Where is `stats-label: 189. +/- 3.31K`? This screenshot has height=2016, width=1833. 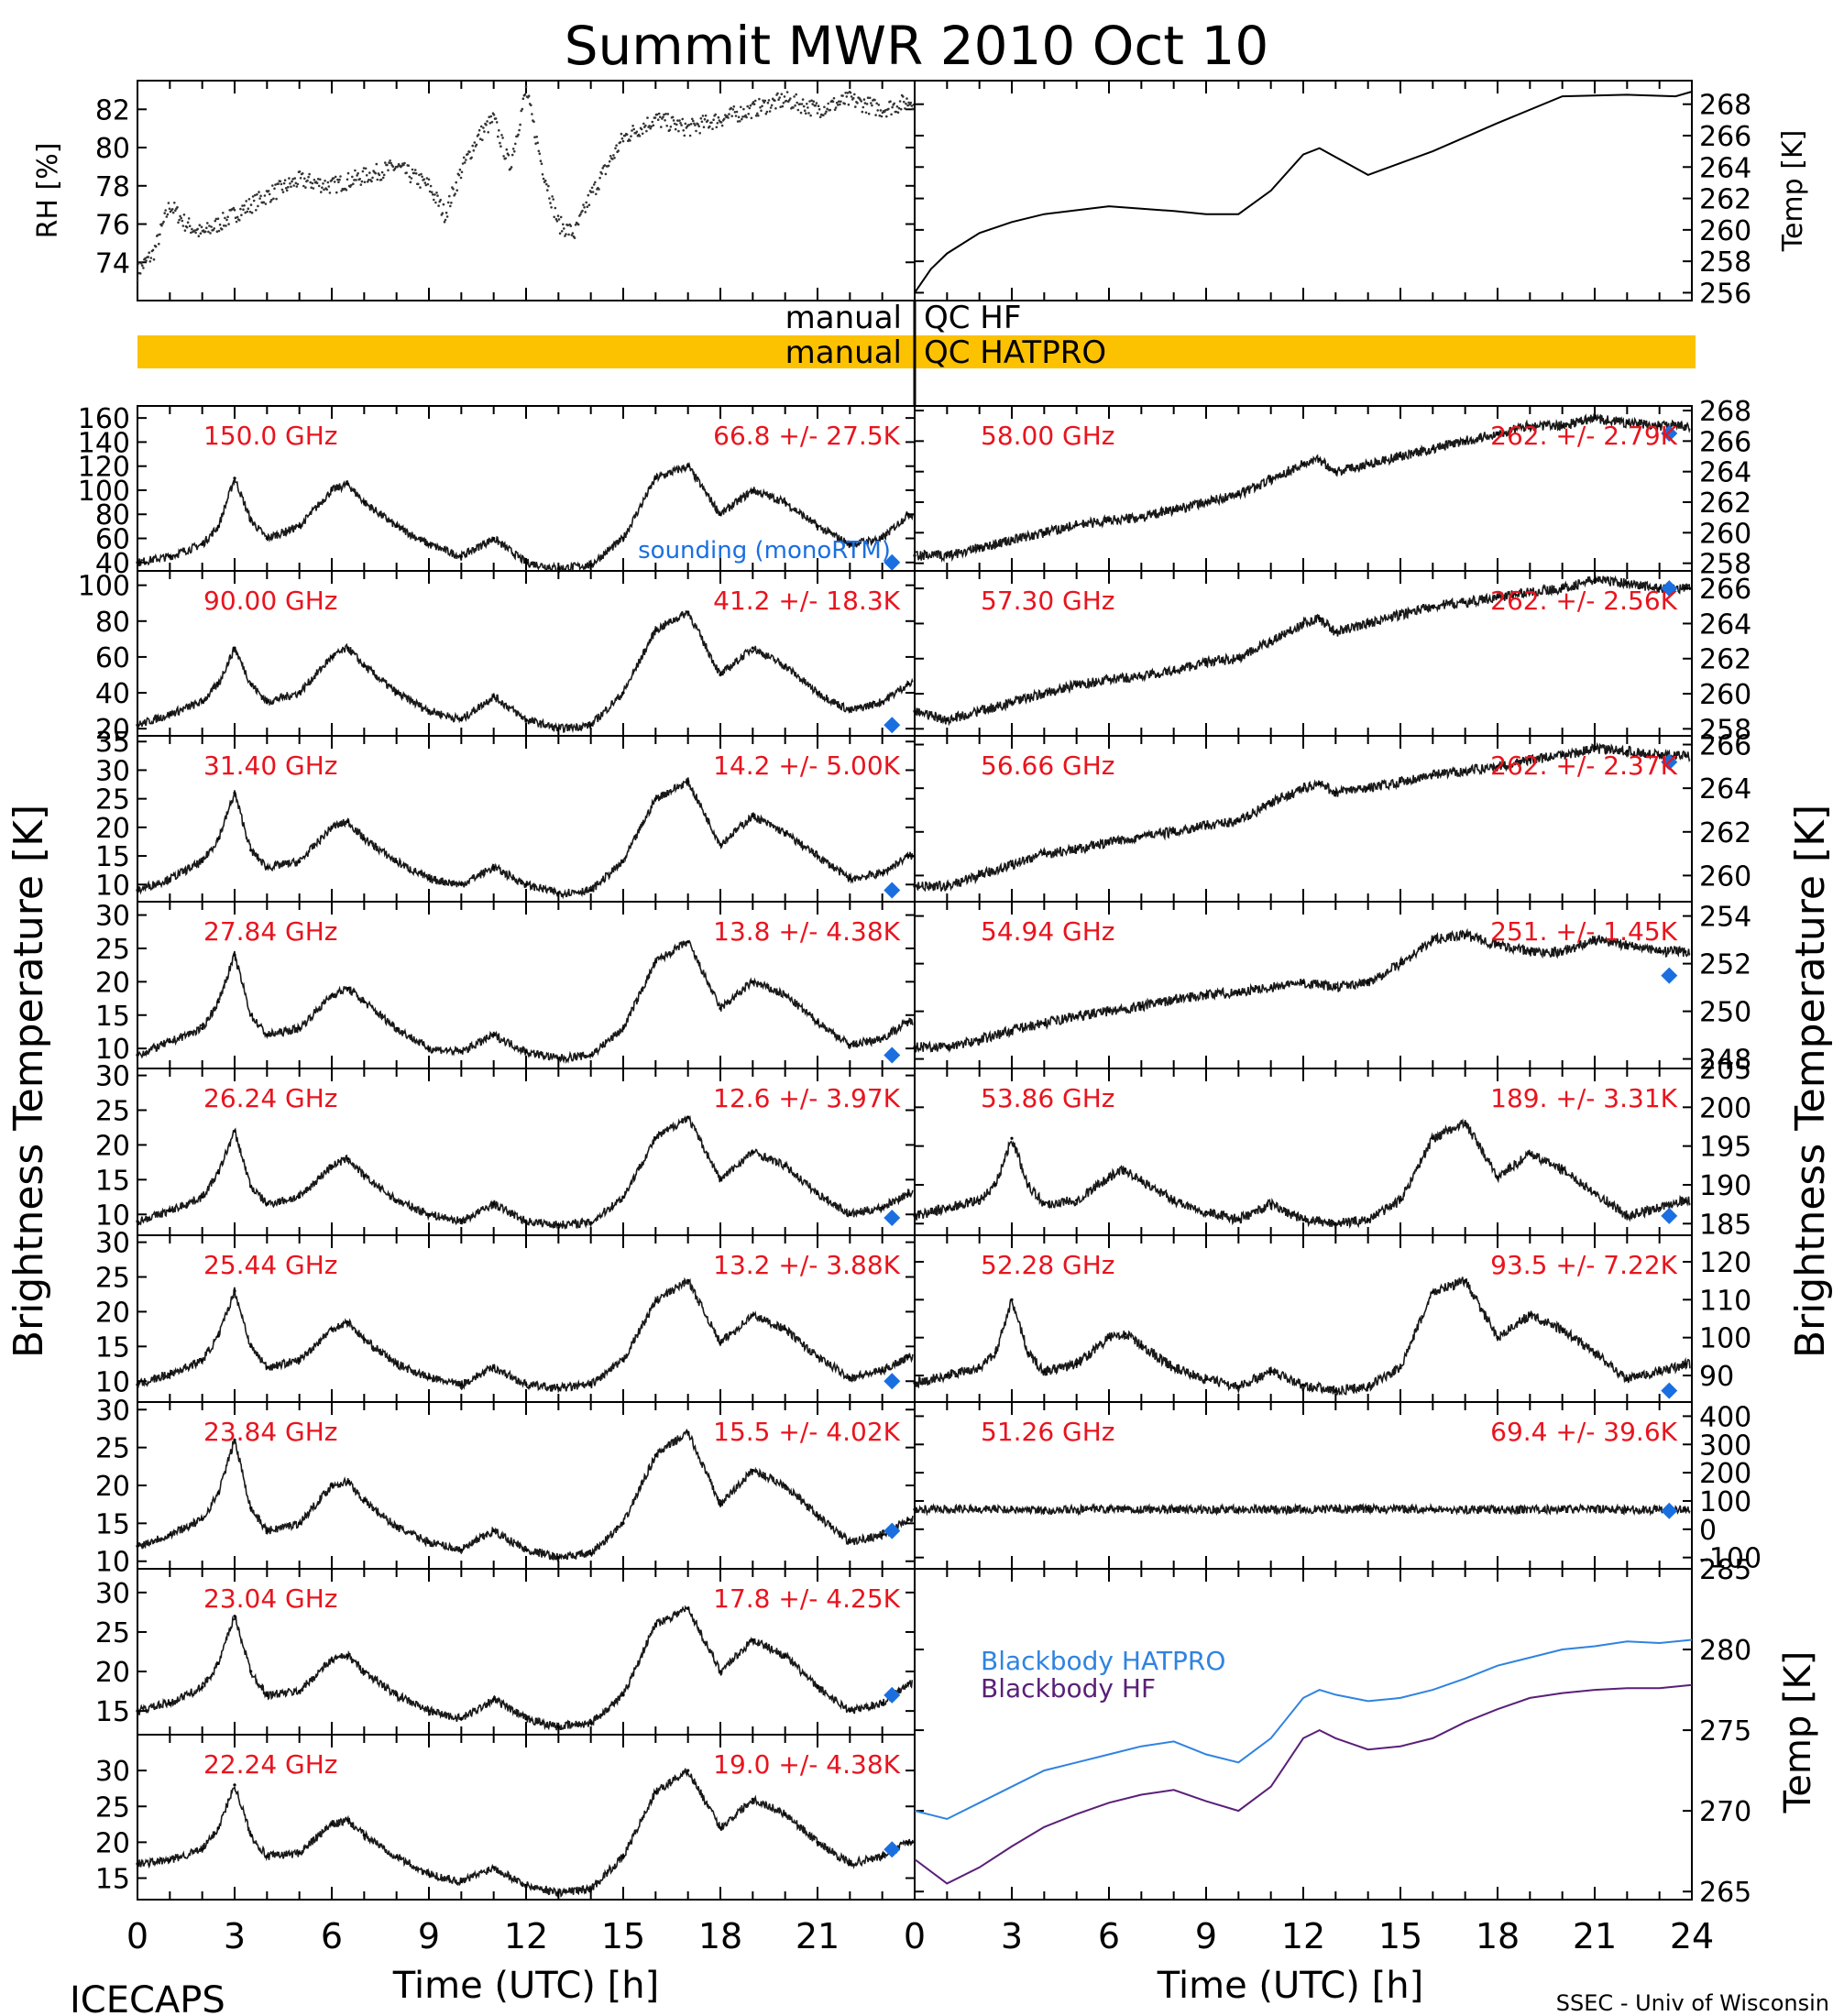 stats-label: 189. +/- 3.31K is located at coordinates (1583, 1098).